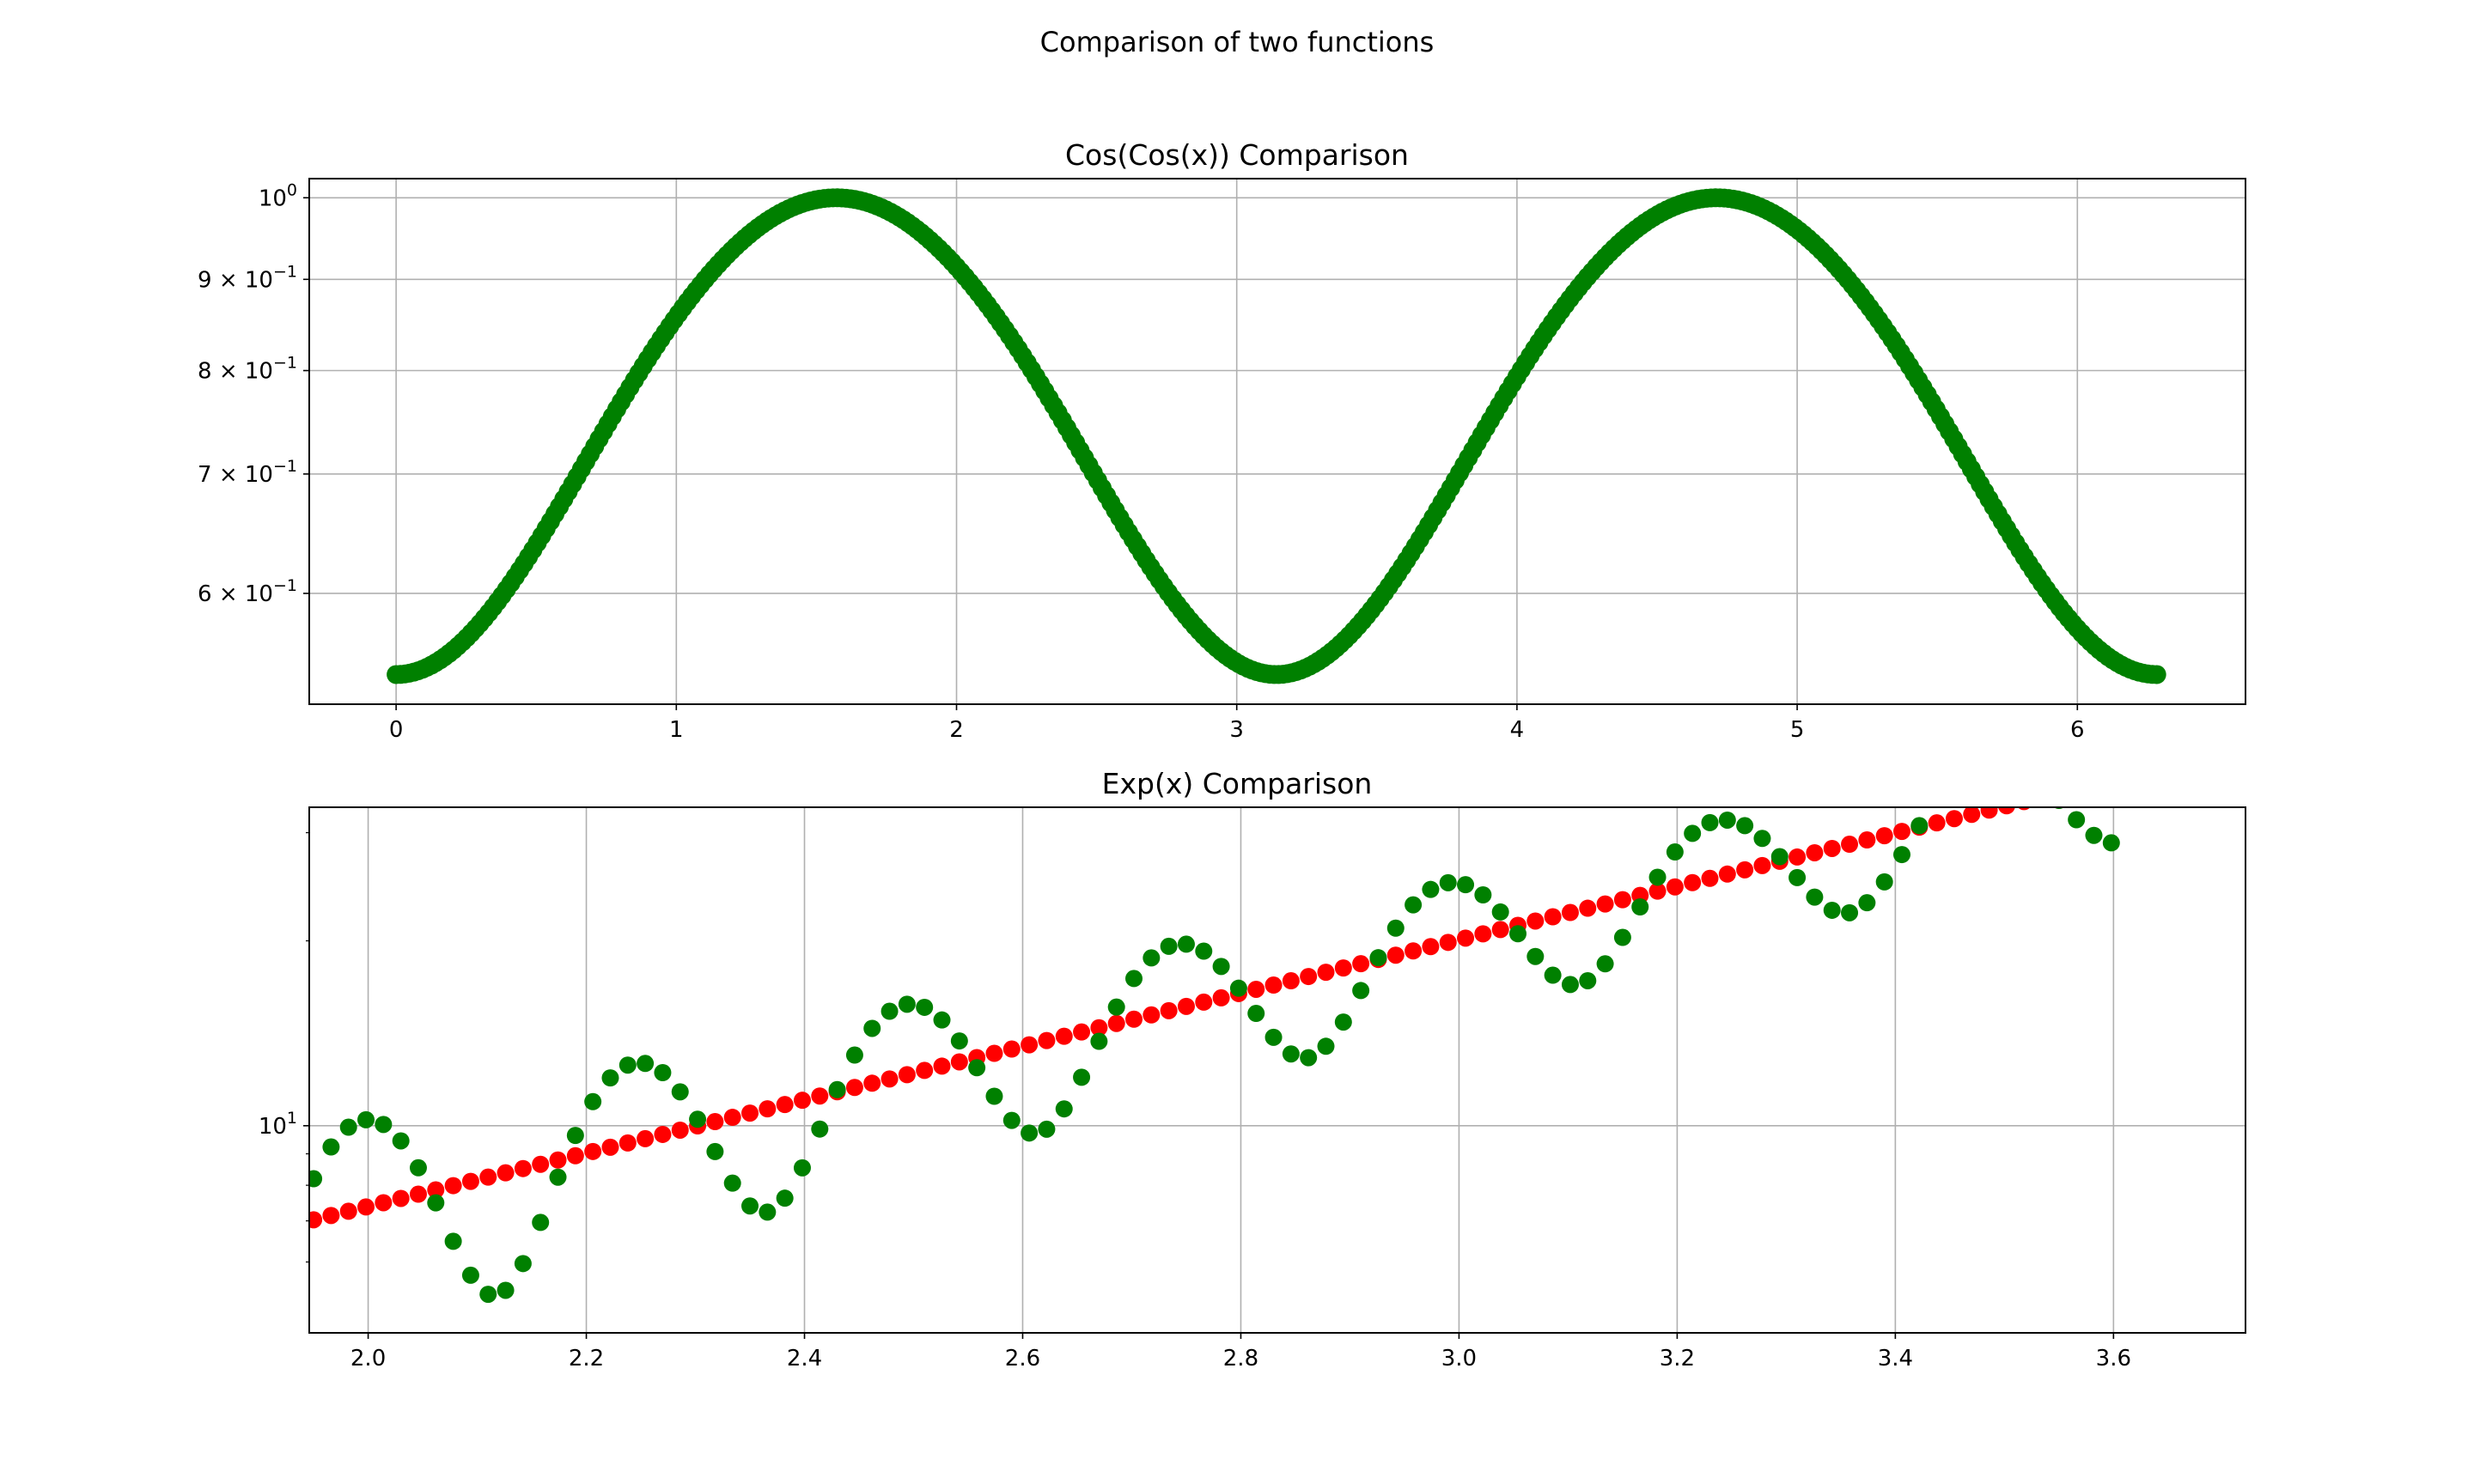 This screenshot has width=2474, height=1484. I want to click on exp-plot-title: Exp(x) Comparison, so click(1237, 783).